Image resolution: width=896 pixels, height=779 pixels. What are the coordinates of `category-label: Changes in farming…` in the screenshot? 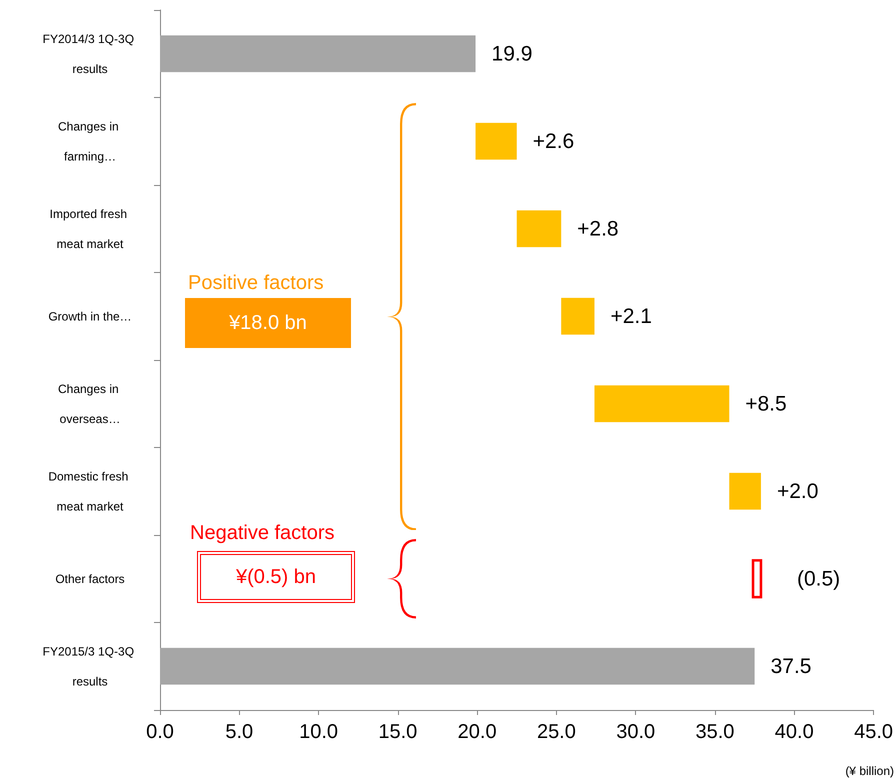 It's located at (88, 141).